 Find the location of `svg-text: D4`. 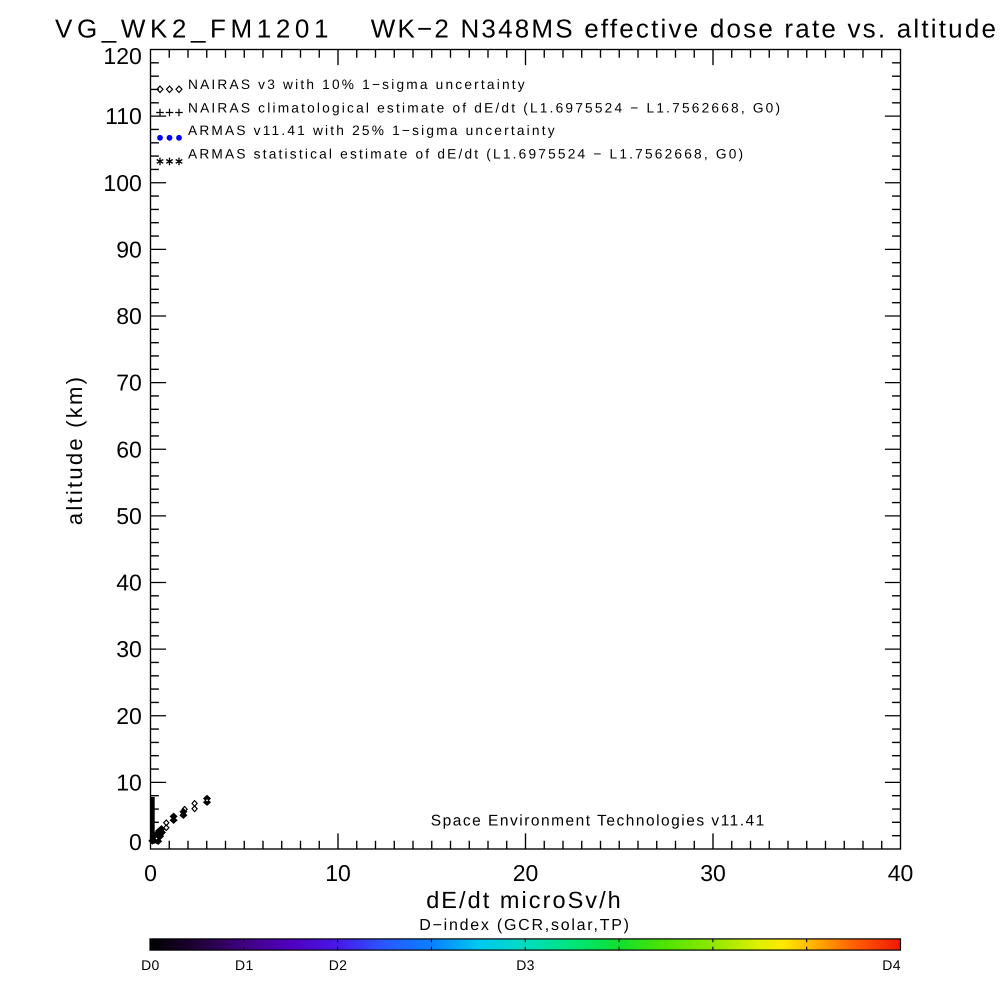

svg-text: D4 is located at coordinates (891, 965).